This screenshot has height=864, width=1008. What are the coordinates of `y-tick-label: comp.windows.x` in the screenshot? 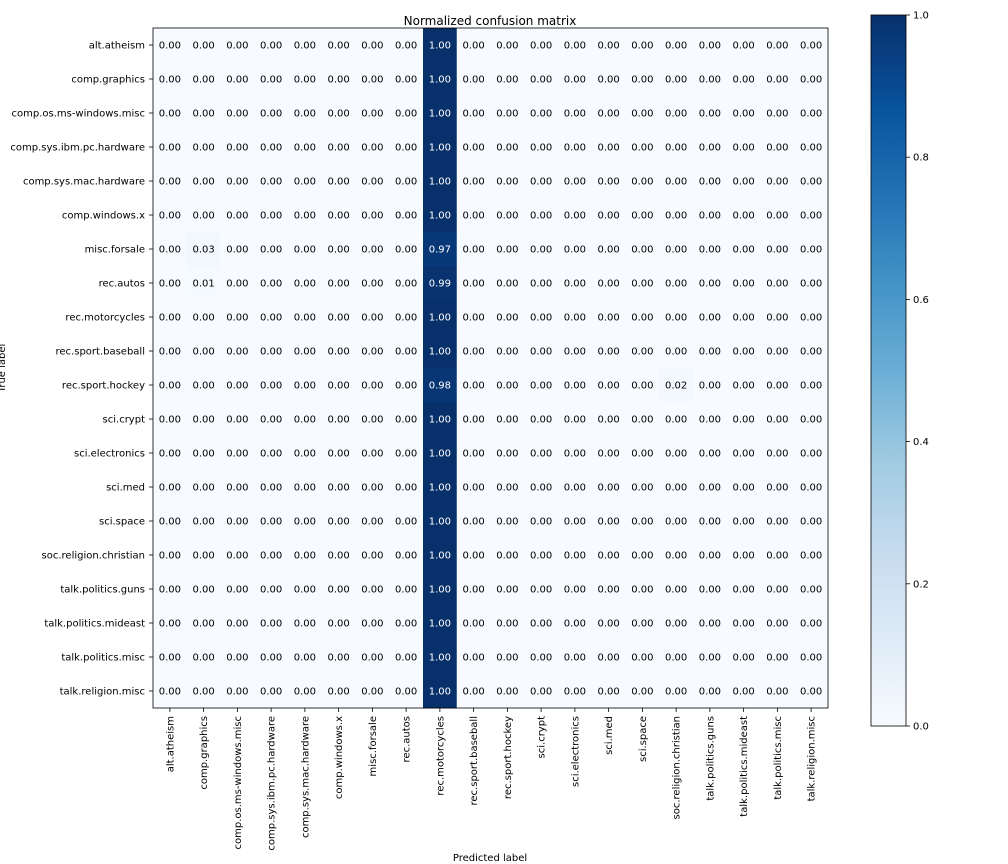 It's located at (103, 216).